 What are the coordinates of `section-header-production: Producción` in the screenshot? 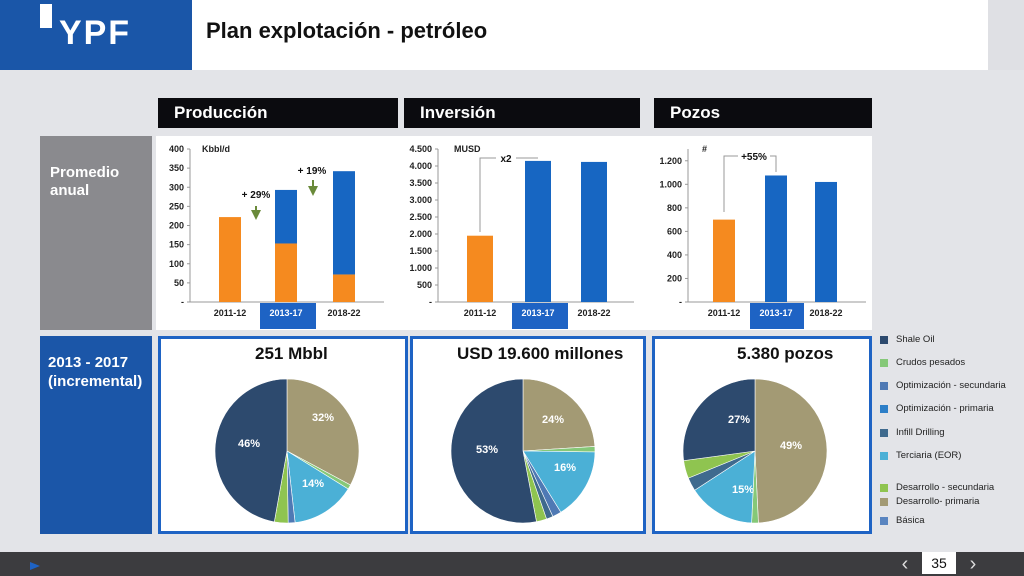 It's located at (278, 113).